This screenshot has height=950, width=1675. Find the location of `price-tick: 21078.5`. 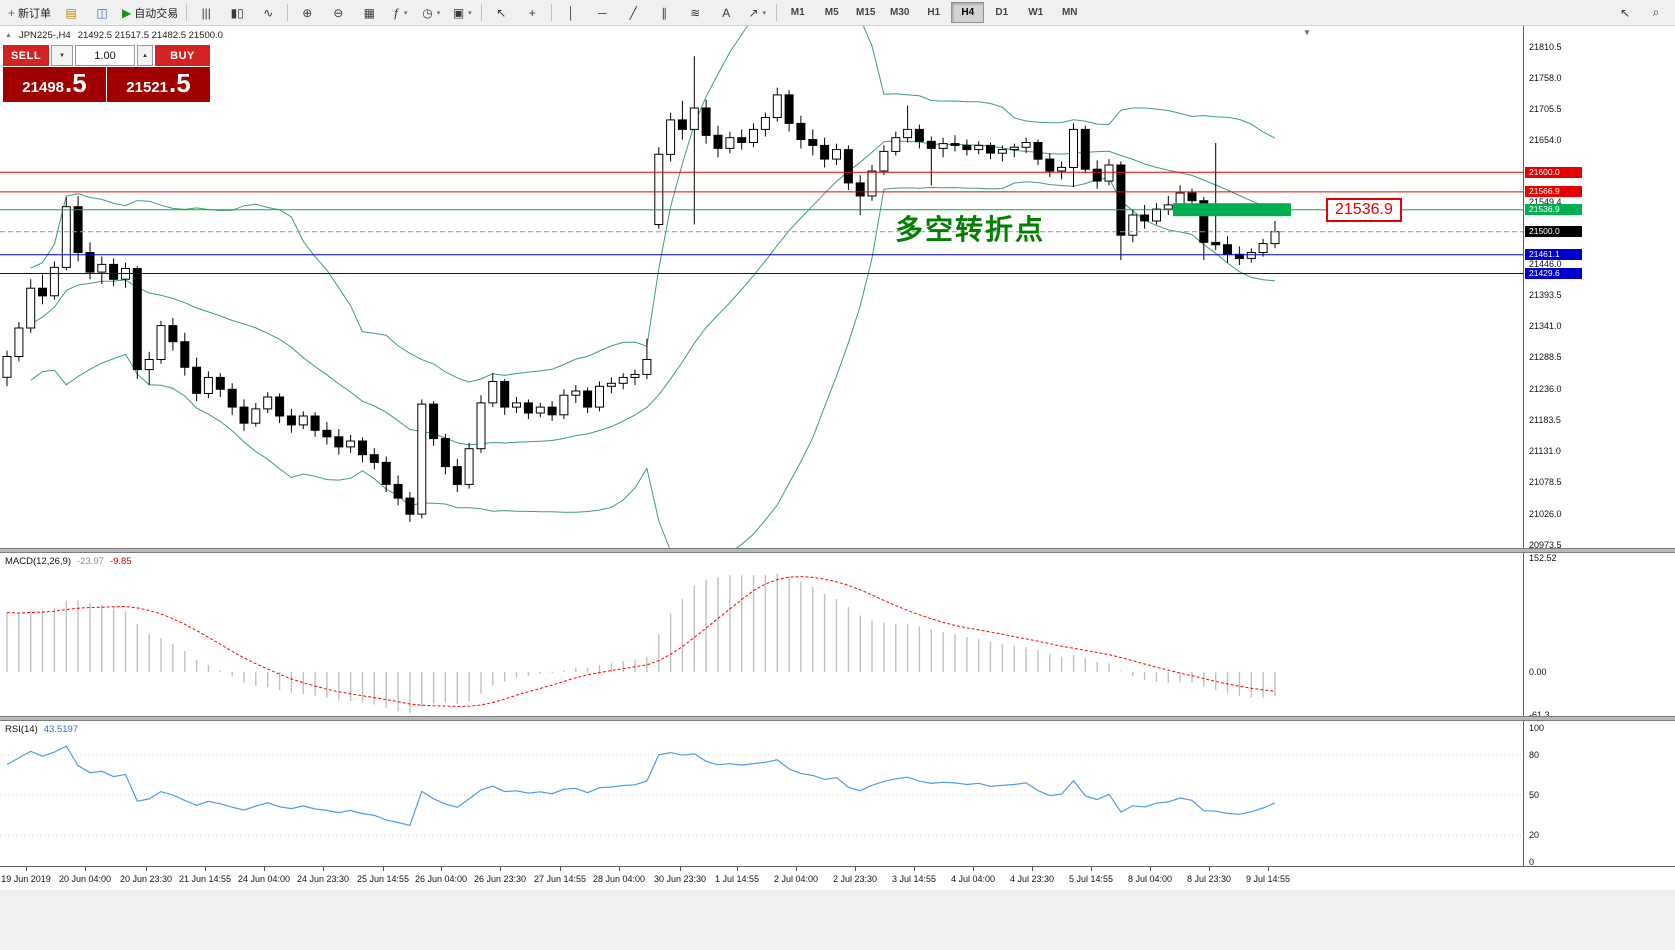

price-tick: 21078.5 is located at coordinates (1545, 482).